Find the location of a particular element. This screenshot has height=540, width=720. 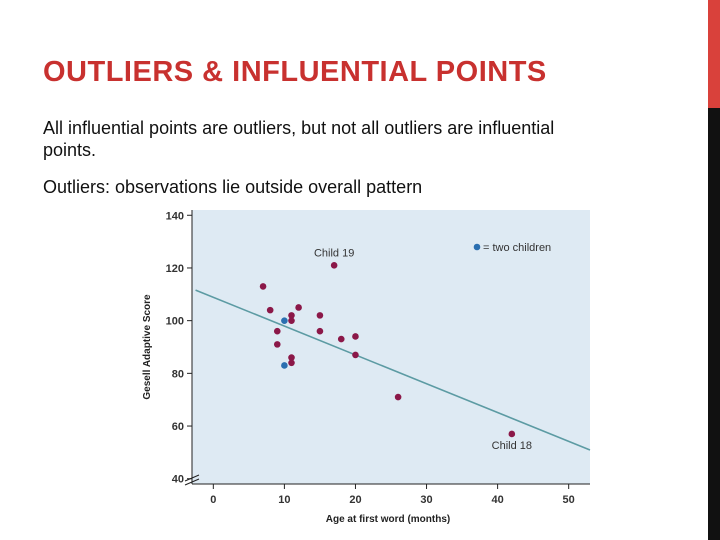

y-tick-label: 100 is located at coordinates (175, 322).